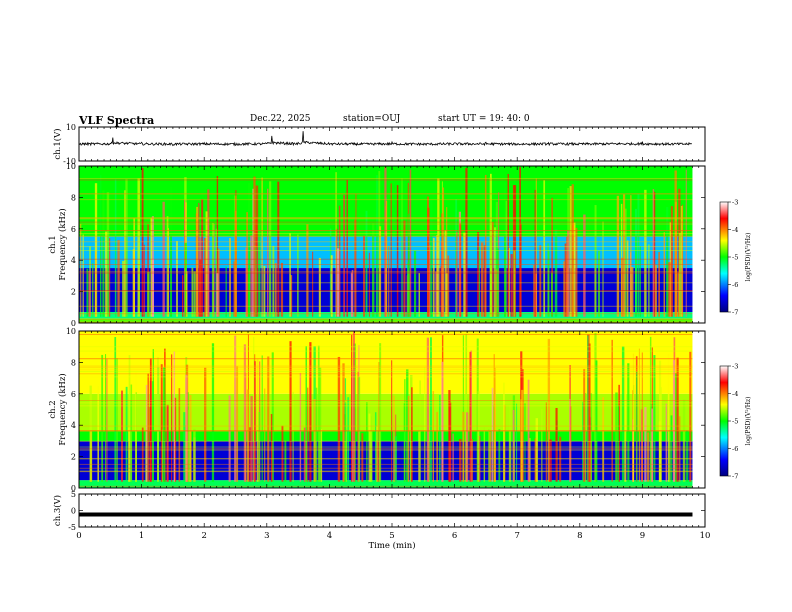 This screenshot has height=612, width=792. What do you see at coordinates (53, 409) in the screenshot?
I see `y-axis-label-line: ch.2` at bounding box center [53, 409].